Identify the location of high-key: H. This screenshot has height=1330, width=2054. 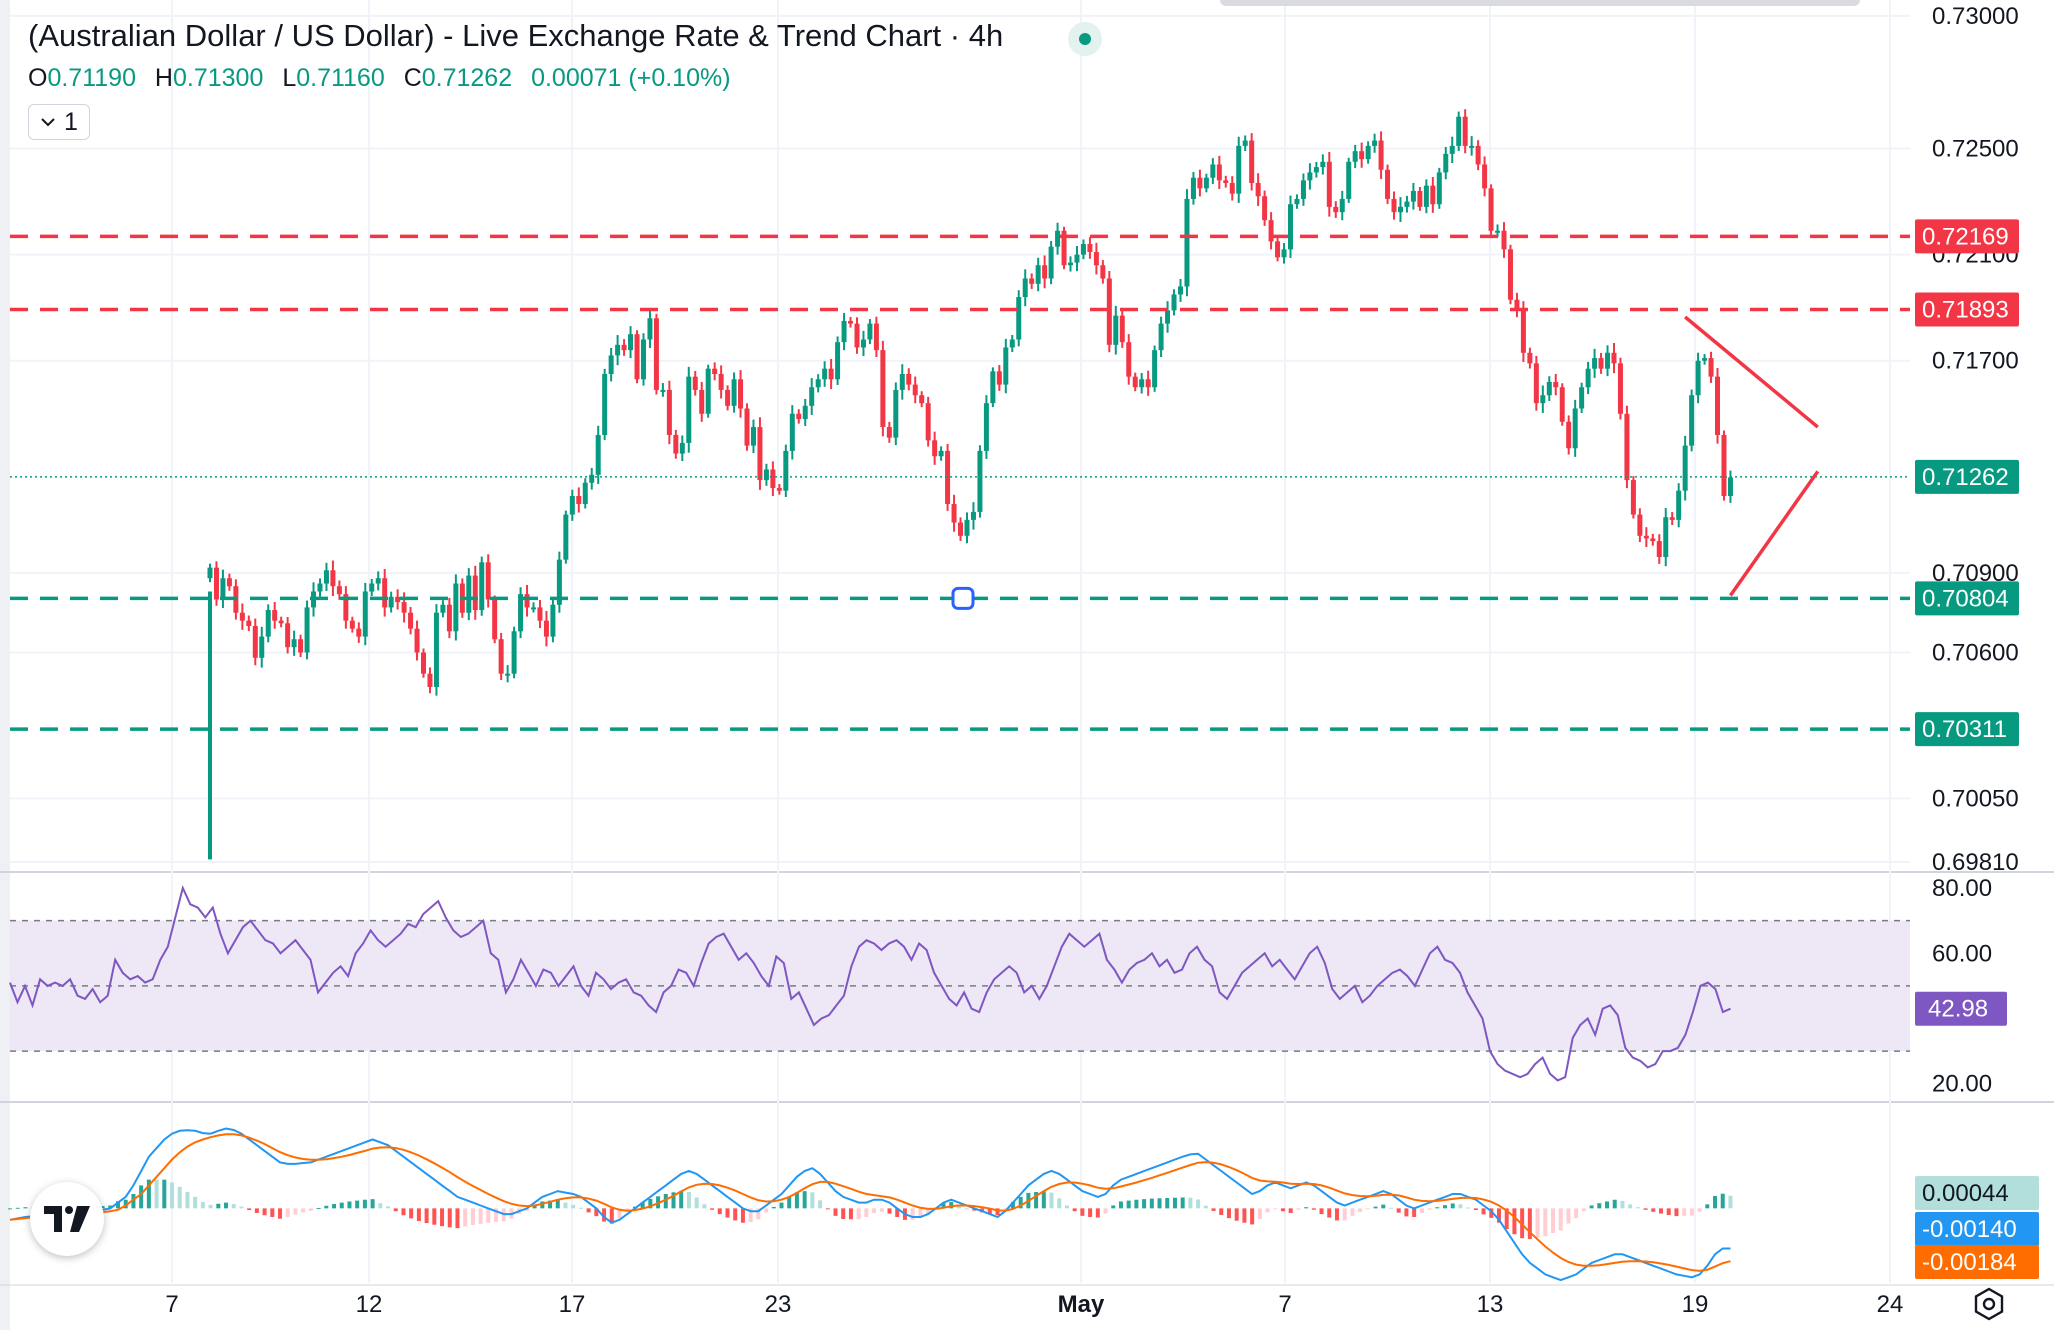
(163, 78).